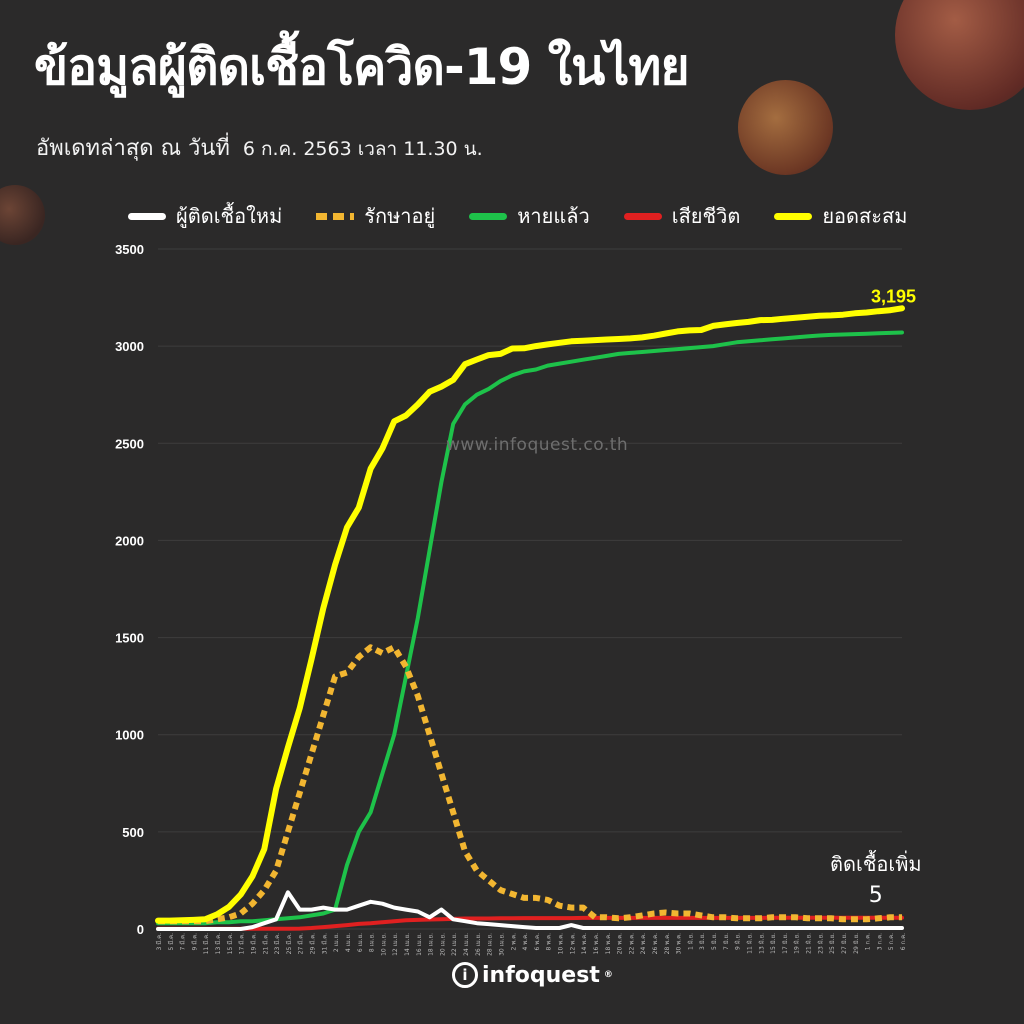 The width and height of the screenshot is (1024, 1024). Describe the element at coordinates (194, 942) in the screenshot. I see `x-tick-label: 9 มี.ค.` at that location.